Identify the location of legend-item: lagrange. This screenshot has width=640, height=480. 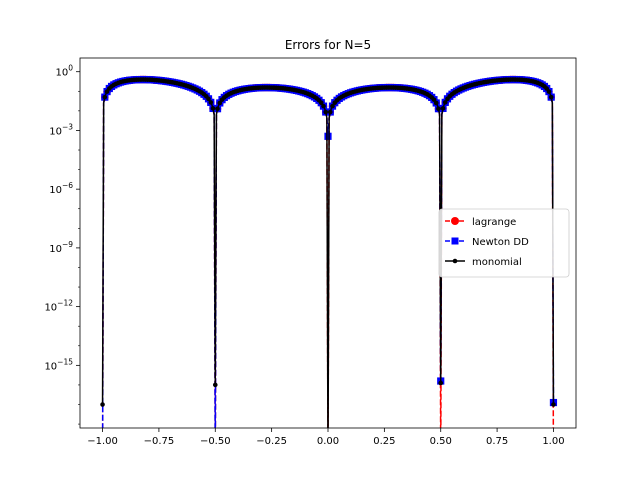
(480, 222).